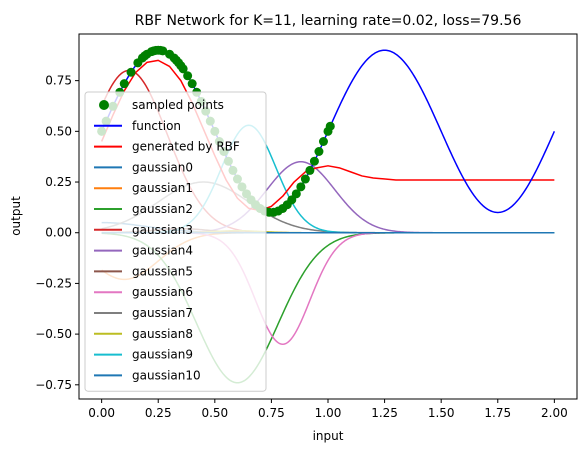 The image size is (587, 453). What do you see at coordinates (384, 413) in the screenshot?
I see `x-tick-label: 1.25` at bounding box center [384, 413].